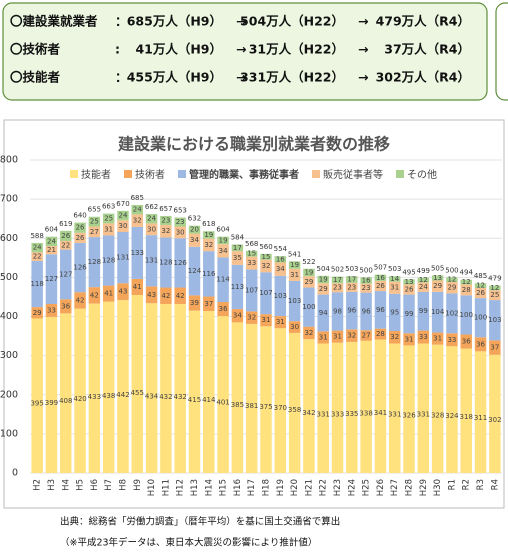 The width and height of the screenshot is (508, 558). Describe the element at coordinates (36, 403) in the screenshot. I see `value-label: 395` at that location.